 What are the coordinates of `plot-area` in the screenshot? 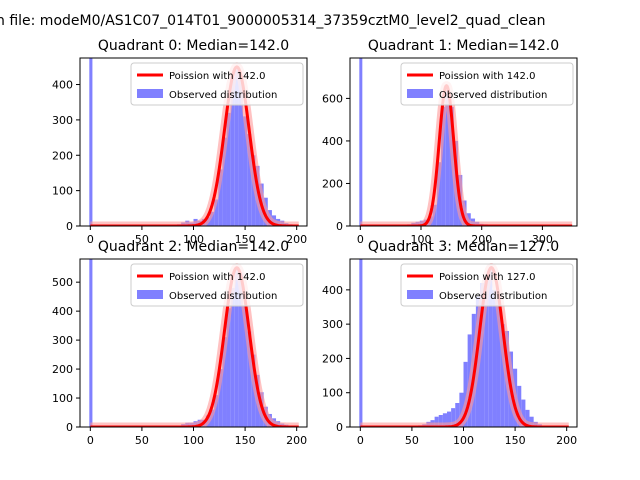 It's located at (466, 142).